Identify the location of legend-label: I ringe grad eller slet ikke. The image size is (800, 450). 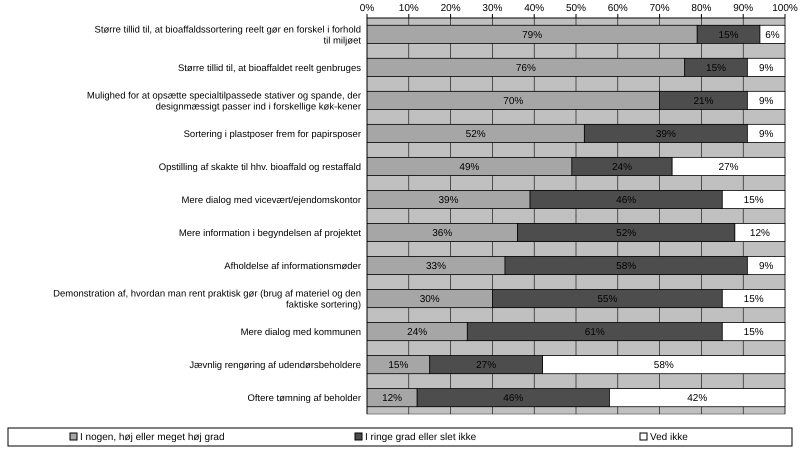
(421, 437).